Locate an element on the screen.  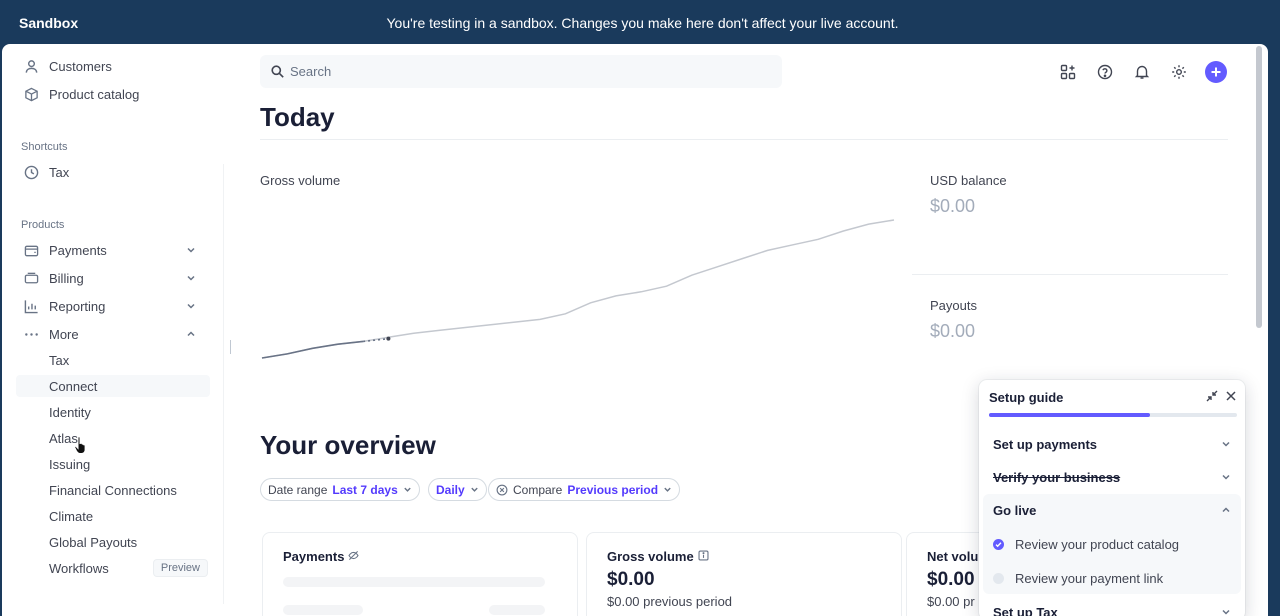
page-title: Today is located at coordinates (297, 117).